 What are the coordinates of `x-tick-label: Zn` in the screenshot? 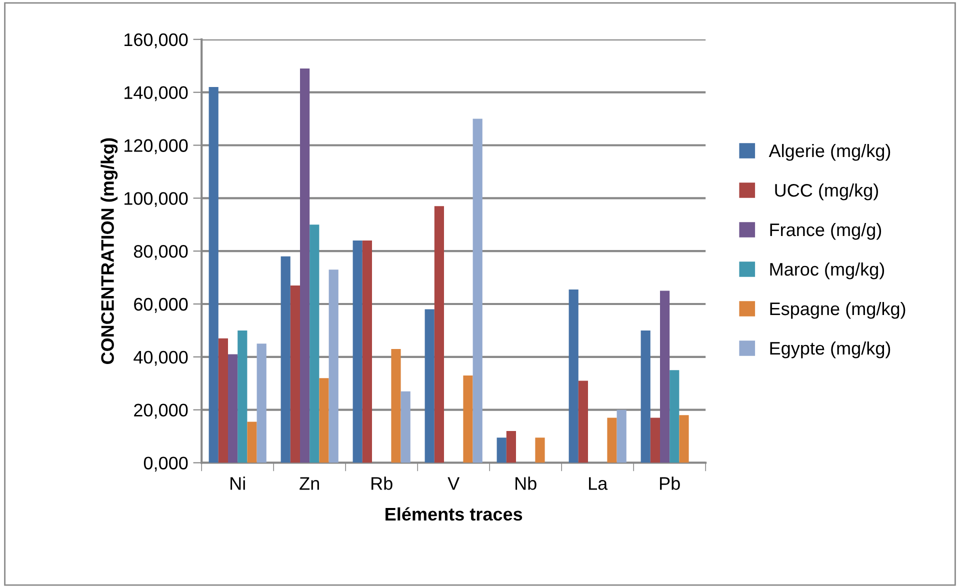 It's located at (309, 483).